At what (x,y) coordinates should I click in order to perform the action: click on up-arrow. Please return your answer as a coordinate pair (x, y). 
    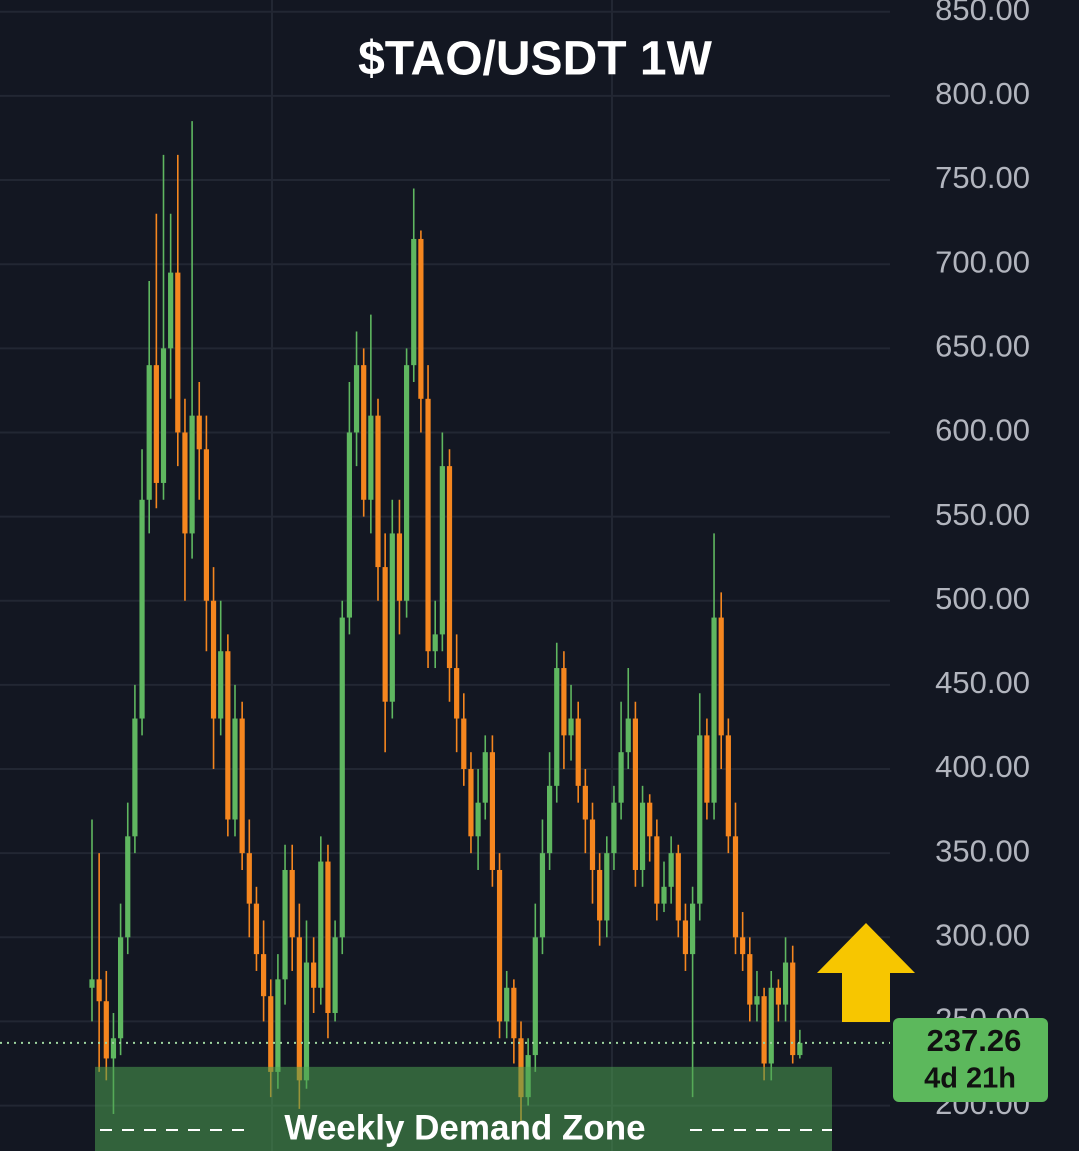
    Looking at the image, I should click on (866, 972).